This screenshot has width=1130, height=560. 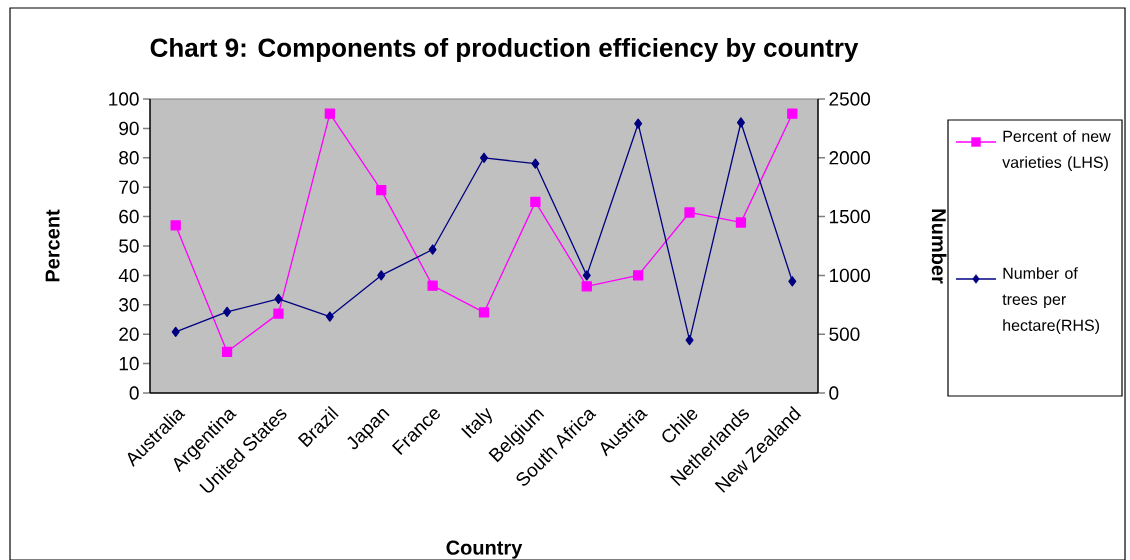 I want to click on y2-axis-title: Number, so click(x=939, y=246).